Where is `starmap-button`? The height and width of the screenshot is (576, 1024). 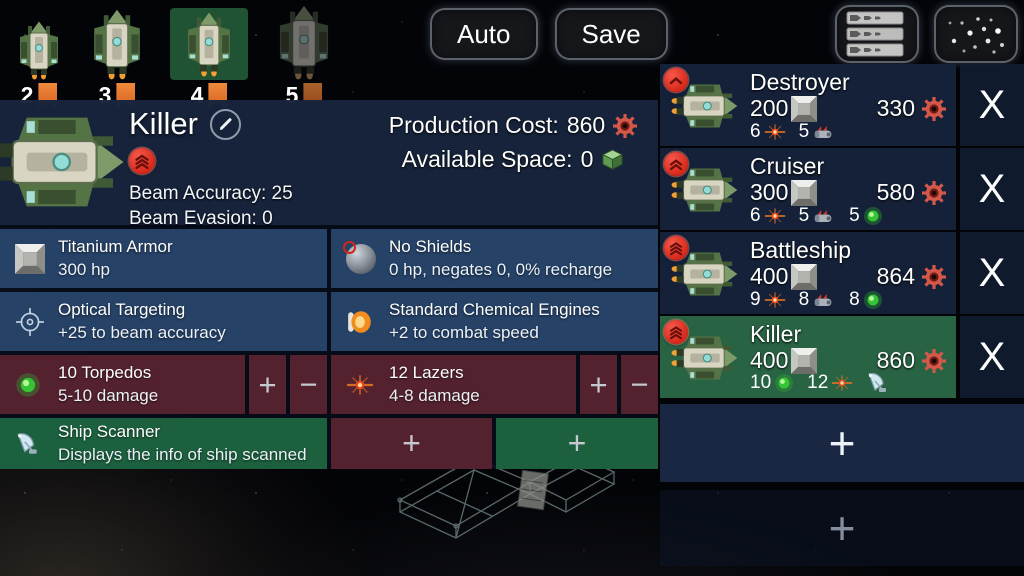
starmap-button is located at coordinates (976, 34).